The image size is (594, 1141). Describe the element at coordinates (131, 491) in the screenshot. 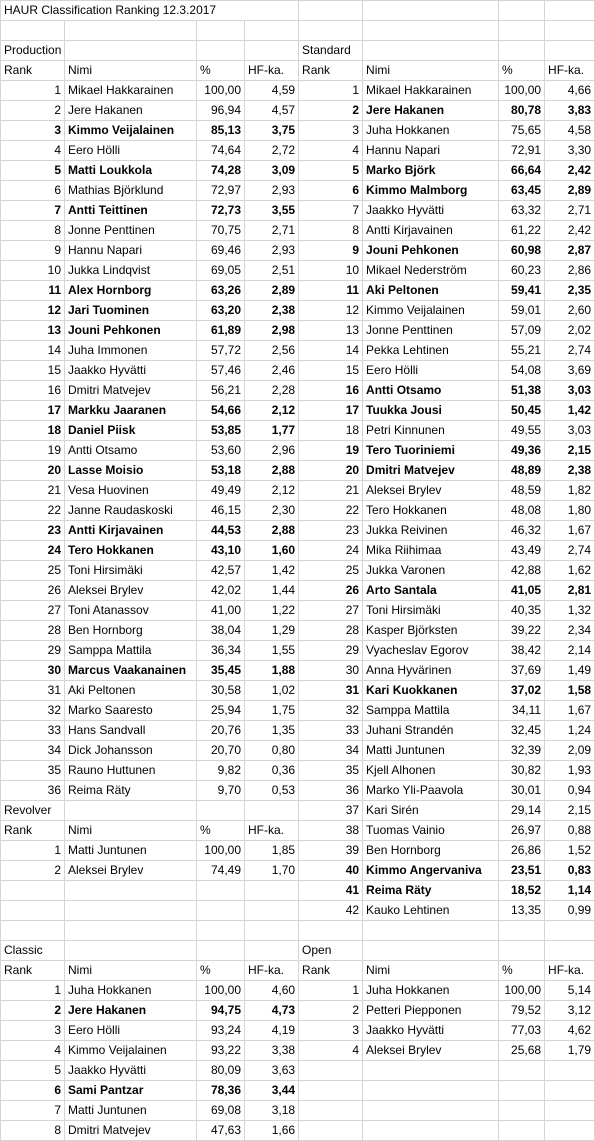

I see `name-cell: Vesa Huovinen` at that location.